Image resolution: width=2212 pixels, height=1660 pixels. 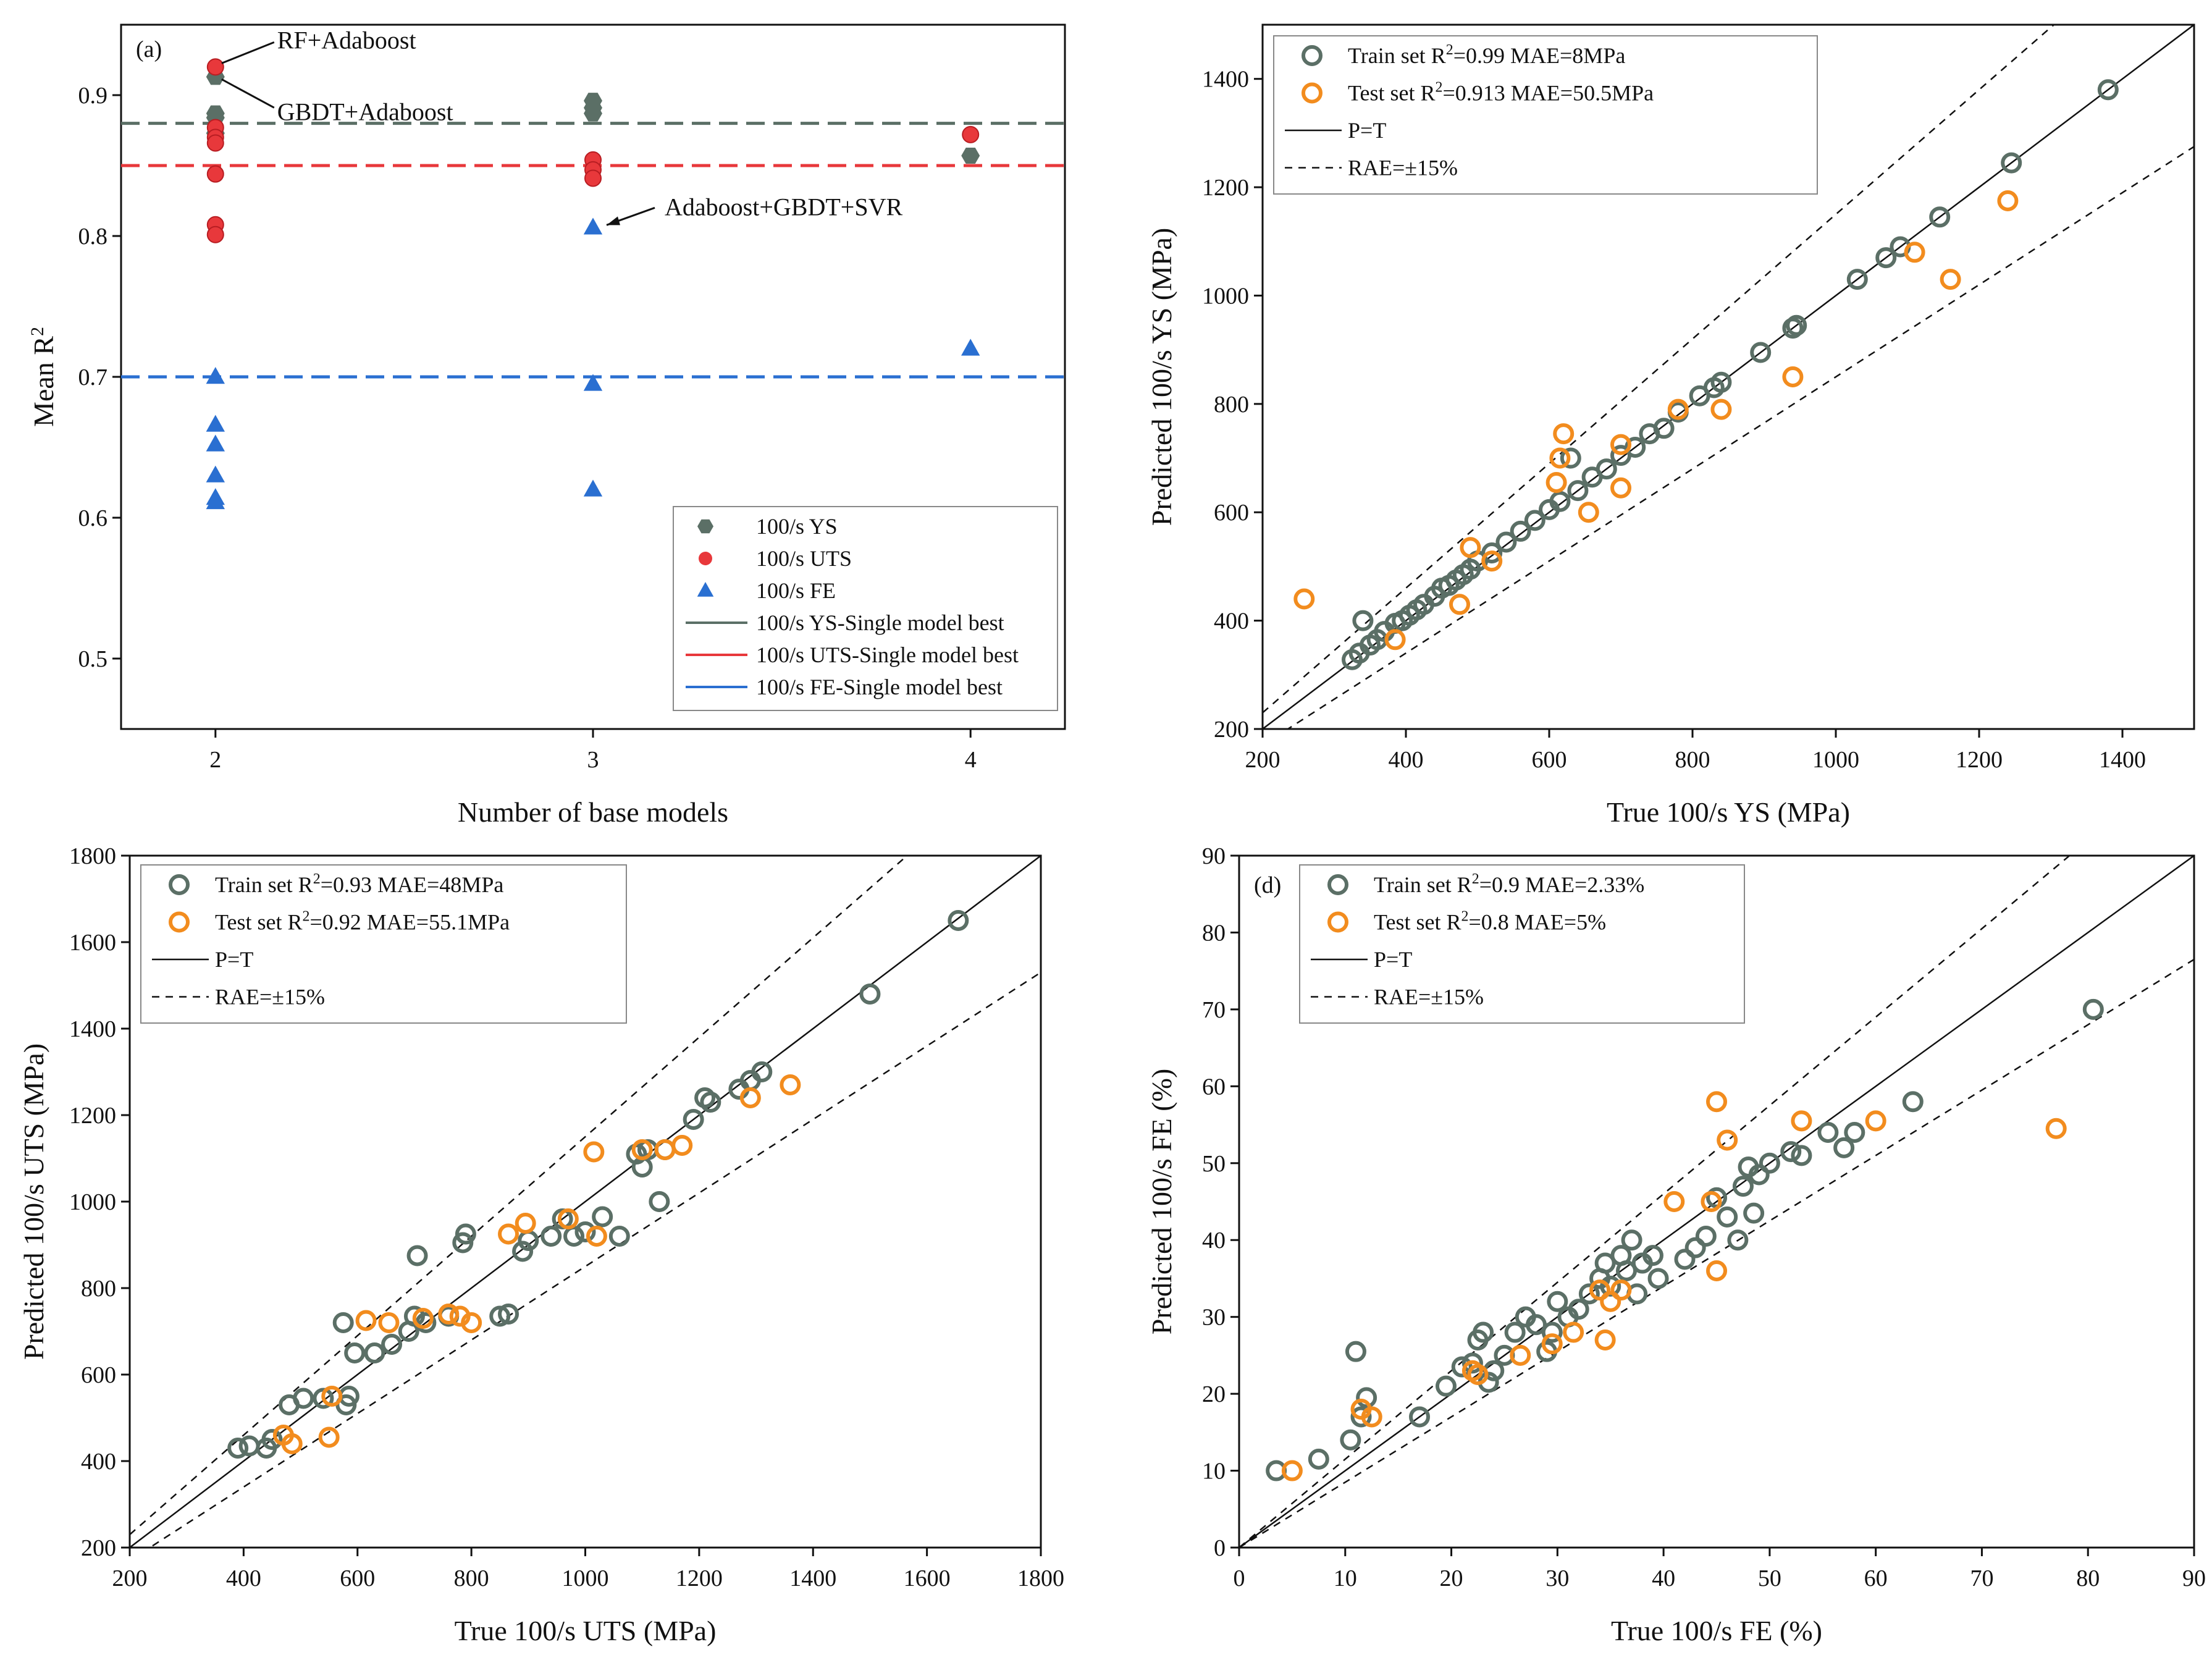 What do you see at coordinates (705, 558) in the screenshot?
I see `legend-uts-marker` at bounding box center [705, 558].